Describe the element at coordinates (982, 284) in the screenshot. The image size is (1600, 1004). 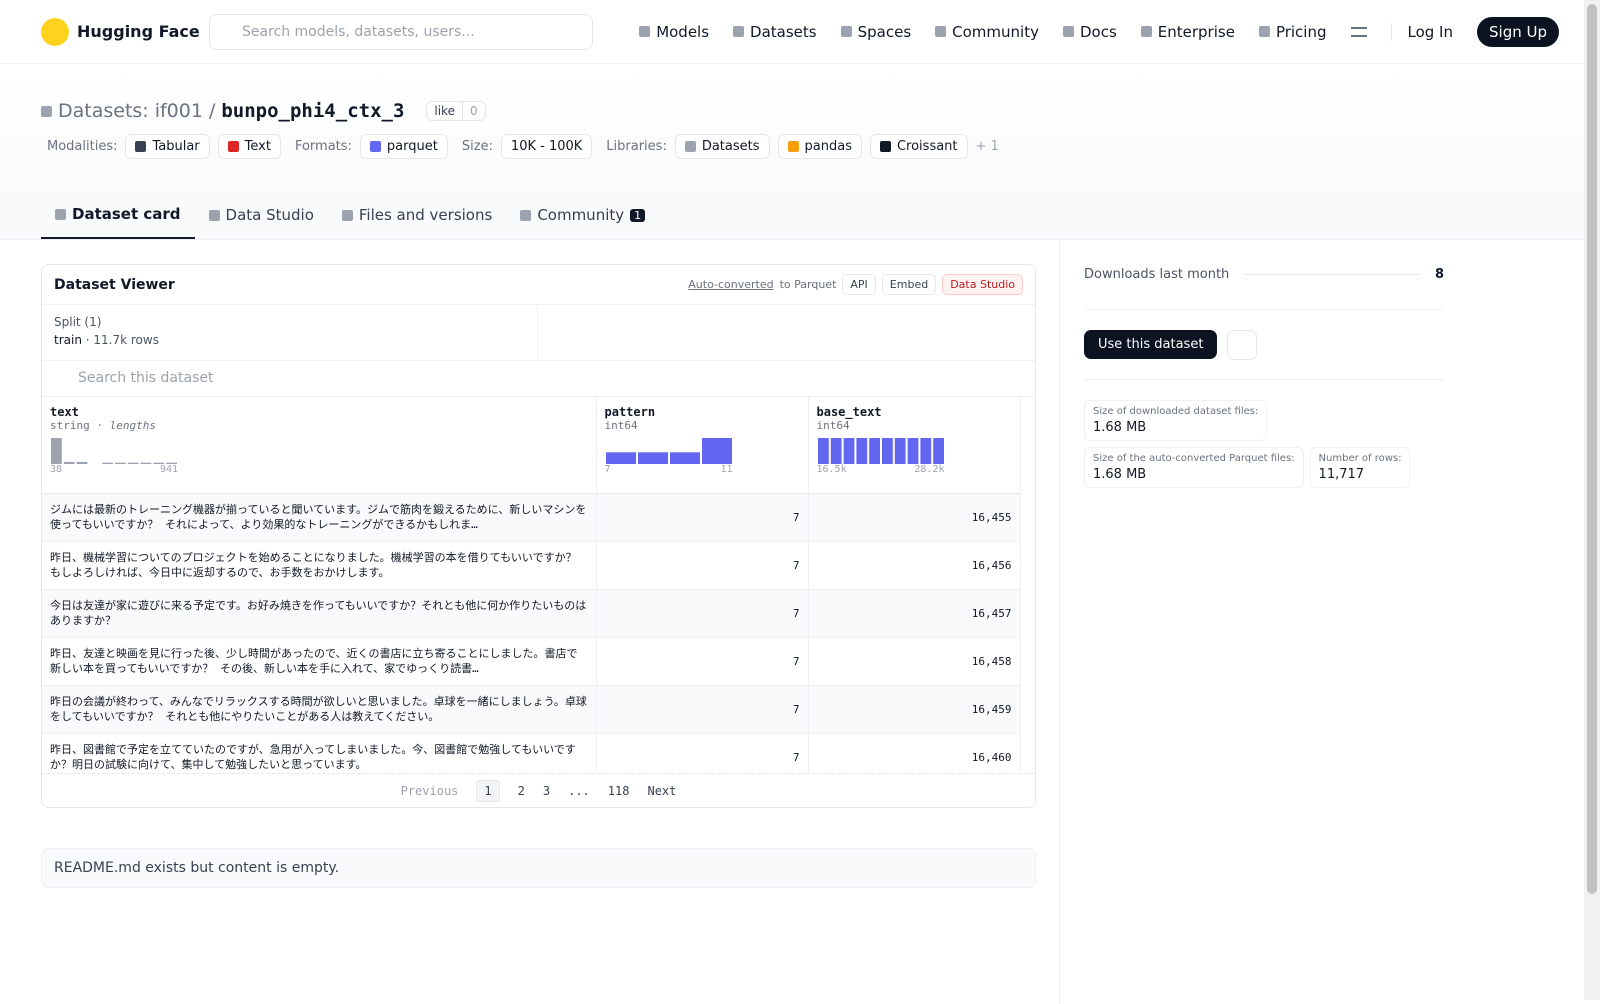
I see `viewer-button: Data Studio` at that location.